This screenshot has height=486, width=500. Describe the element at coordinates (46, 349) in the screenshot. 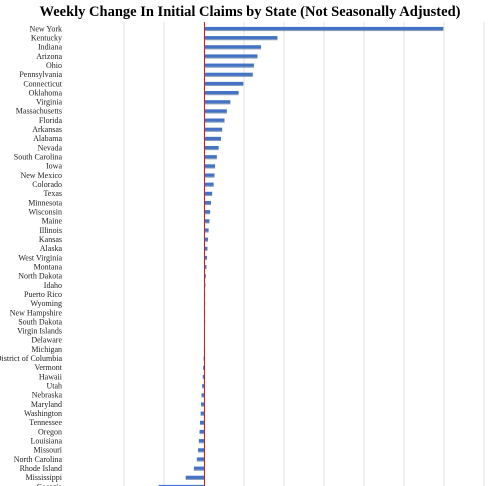

I see `category-label: Michigan` at that location.